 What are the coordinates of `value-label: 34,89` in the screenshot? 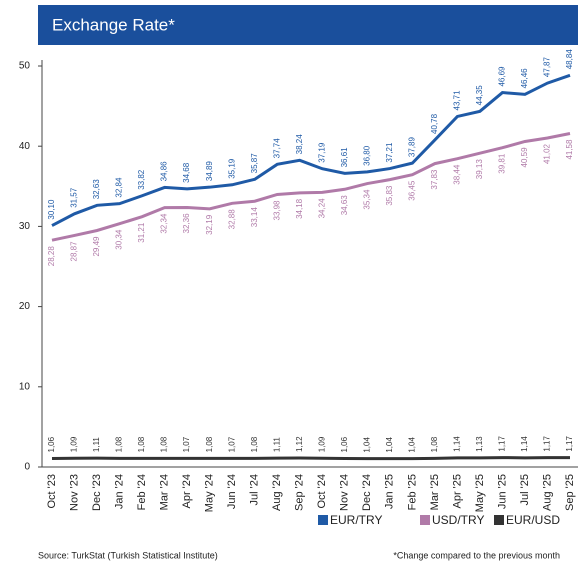 It's located at (209, 171).